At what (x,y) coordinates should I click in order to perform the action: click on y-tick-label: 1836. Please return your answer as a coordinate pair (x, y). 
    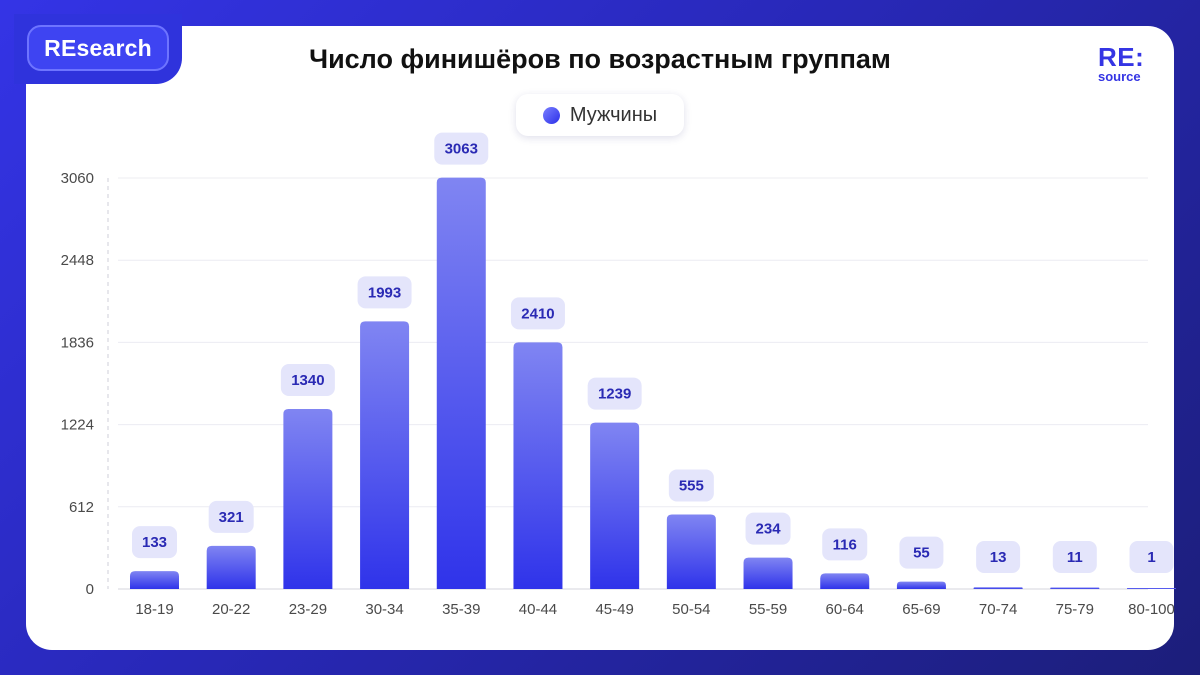
    Looking at the image, I should click on (77, 342).